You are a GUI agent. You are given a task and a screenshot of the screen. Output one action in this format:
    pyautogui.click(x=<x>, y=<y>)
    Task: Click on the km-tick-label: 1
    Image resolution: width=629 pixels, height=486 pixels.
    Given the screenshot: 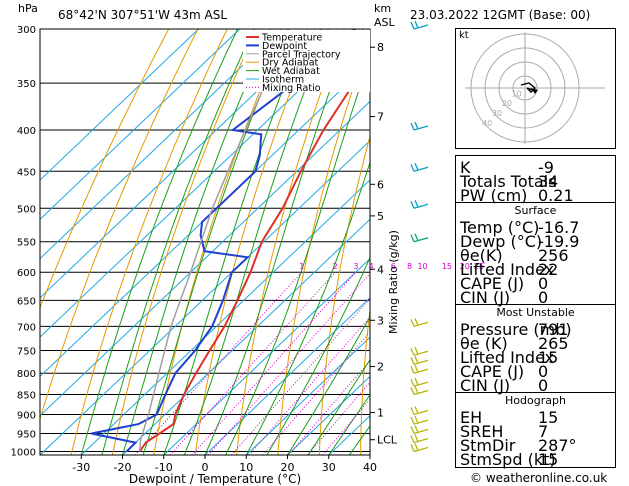 What is the action you would take?
    pyautogui.click(x=380, y=413)
    